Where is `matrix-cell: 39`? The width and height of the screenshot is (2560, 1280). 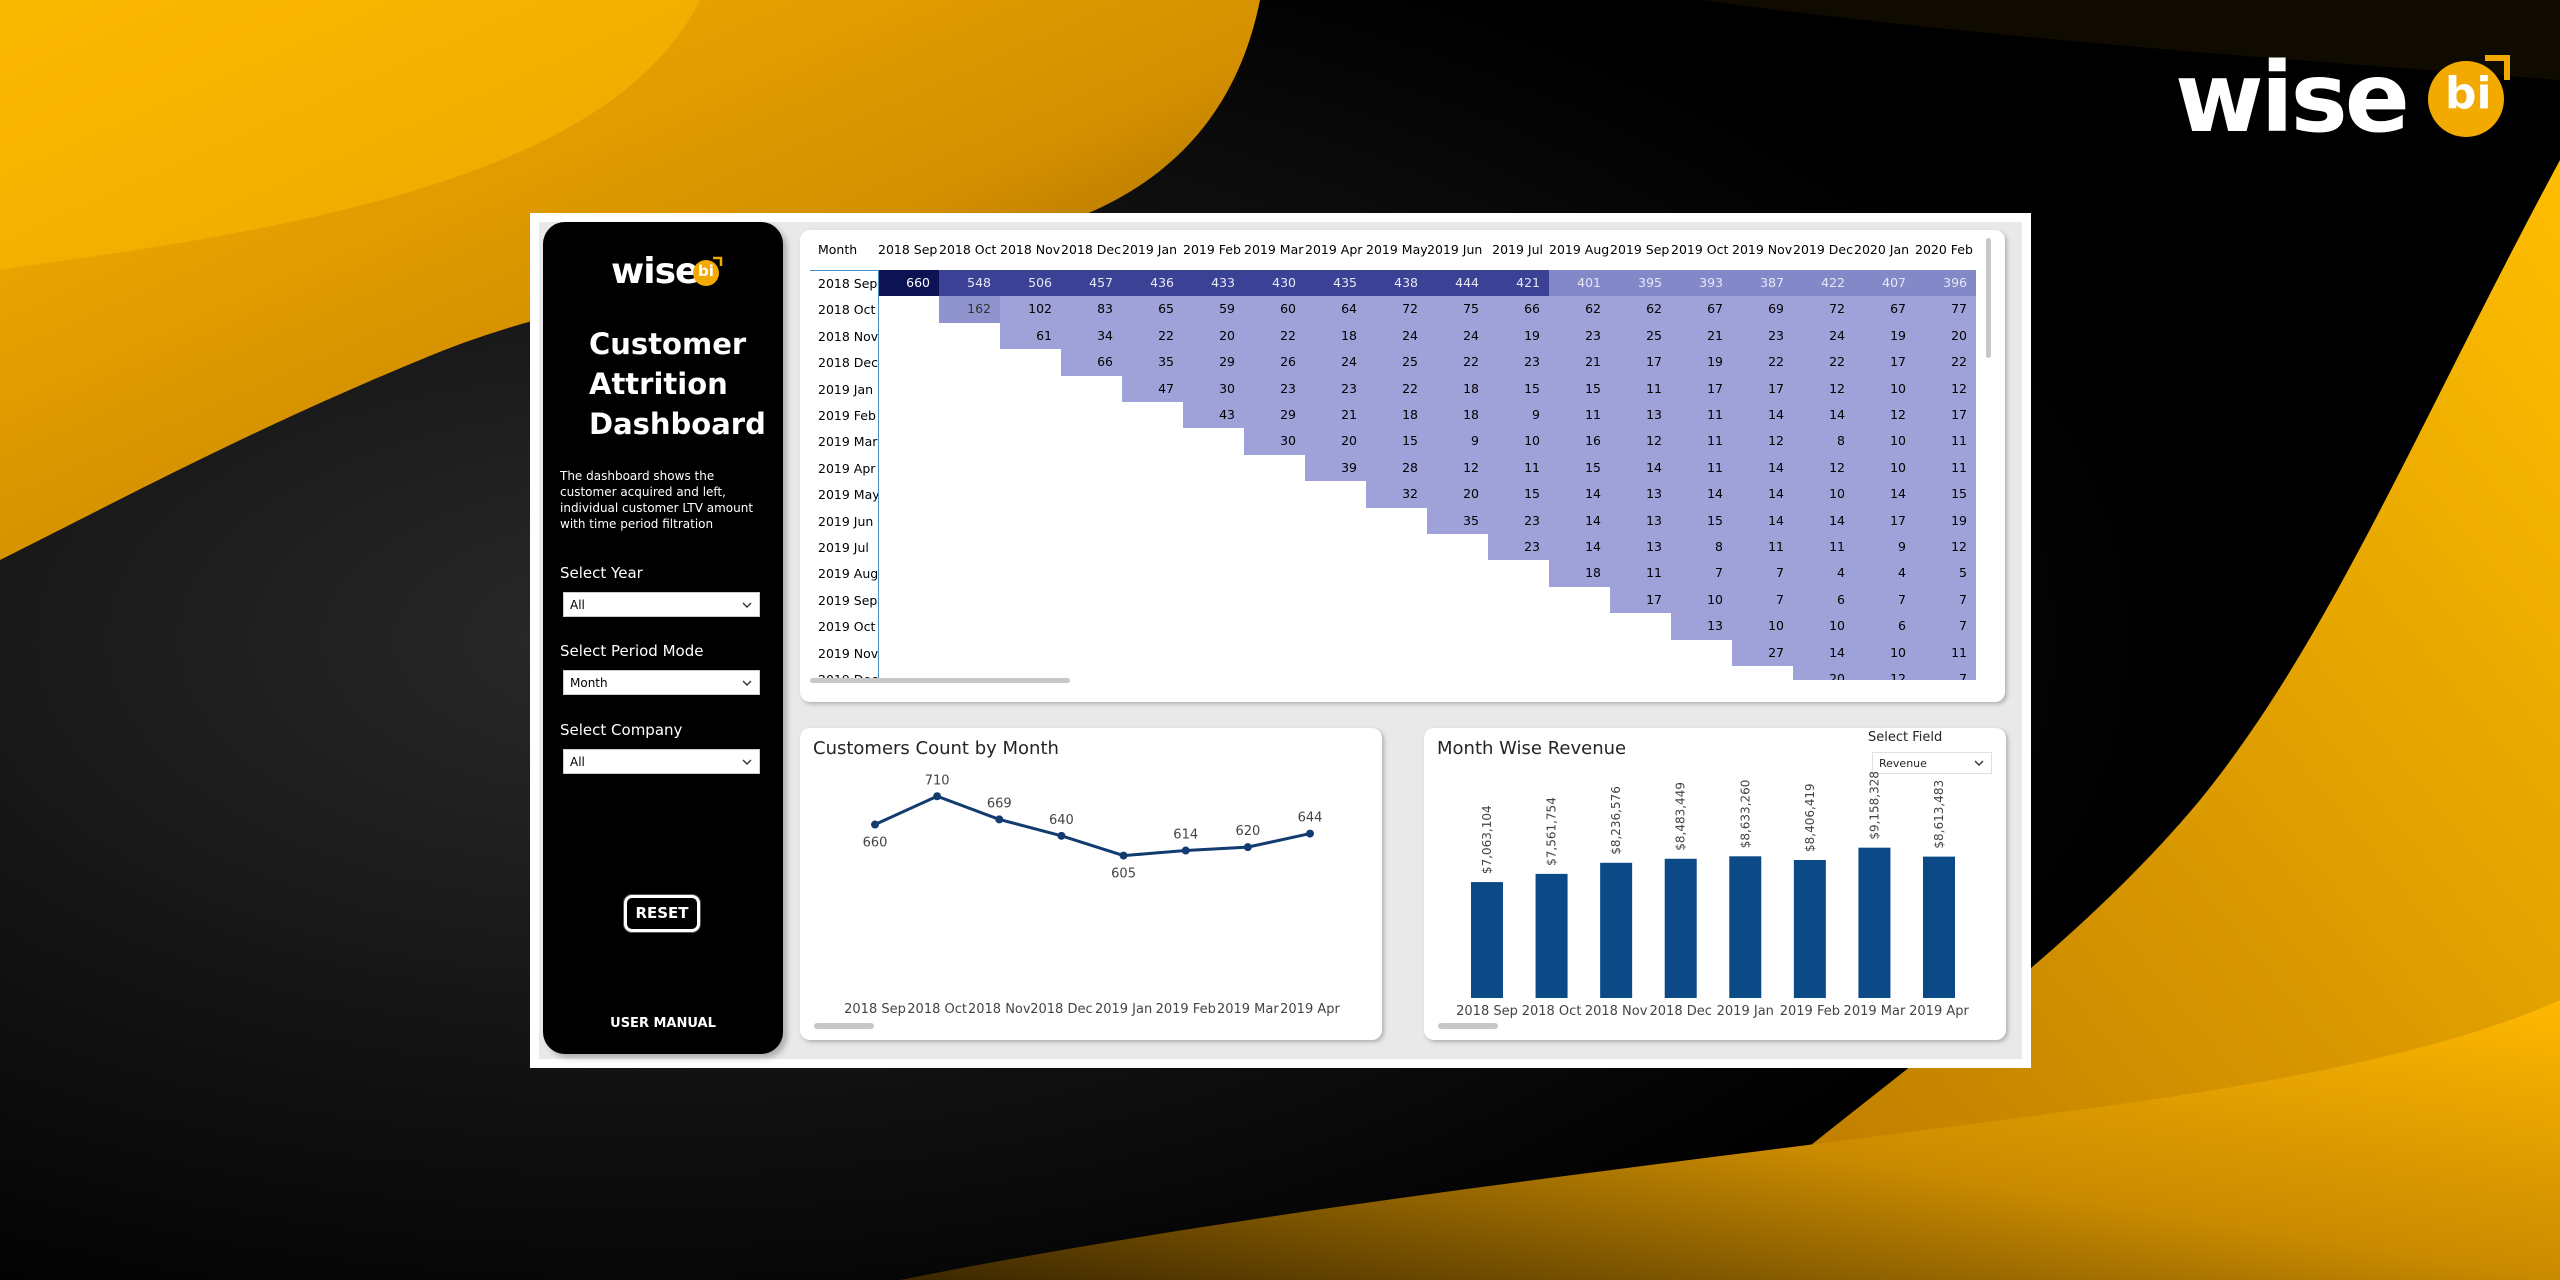
matrix-cell: 39 is located at coordinates (1335, 468).